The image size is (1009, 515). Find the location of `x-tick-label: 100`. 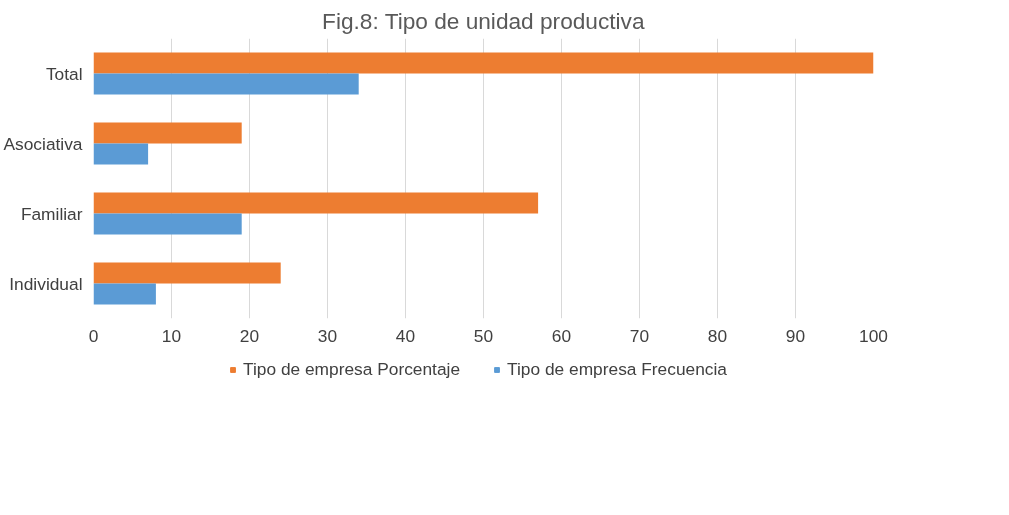

x-tick-label: 100 is located at coordinates (873, 335).